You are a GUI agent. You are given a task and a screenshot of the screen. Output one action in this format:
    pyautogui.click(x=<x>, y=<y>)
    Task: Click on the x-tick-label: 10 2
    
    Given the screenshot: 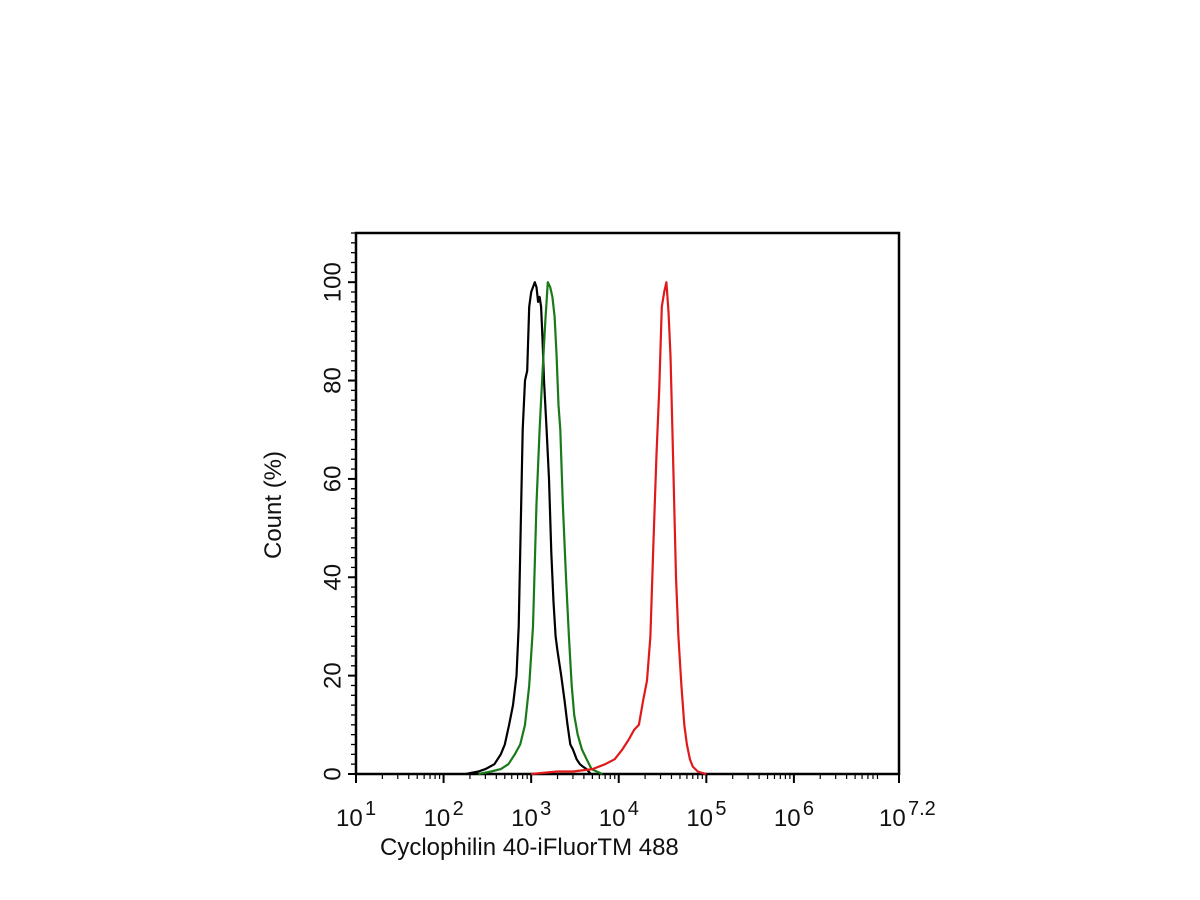 What is the action you would take?
    pyautogui.click(x=444, y=815)
    